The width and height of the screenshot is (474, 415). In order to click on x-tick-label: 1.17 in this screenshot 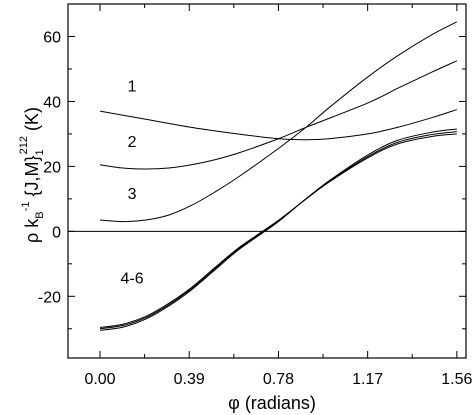, I will do `click(367, 379)`.